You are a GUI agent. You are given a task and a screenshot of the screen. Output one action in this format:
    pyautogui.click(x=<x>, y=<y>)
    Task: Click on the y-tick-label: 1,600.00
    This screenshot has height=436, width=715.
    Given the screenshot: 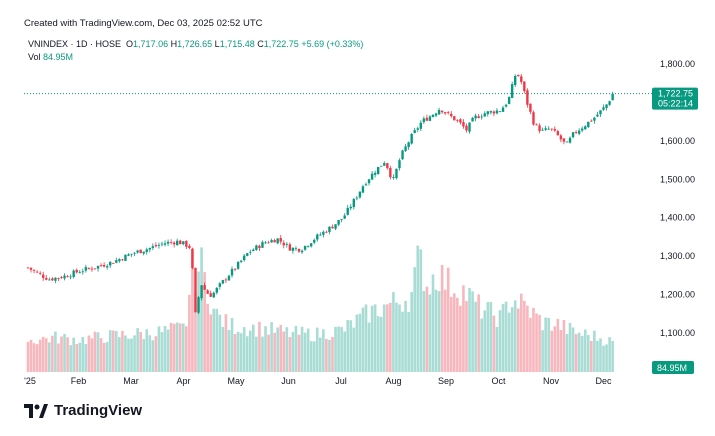 What is the action you would take?
    pyautogui.click(x=677, y=141)
    